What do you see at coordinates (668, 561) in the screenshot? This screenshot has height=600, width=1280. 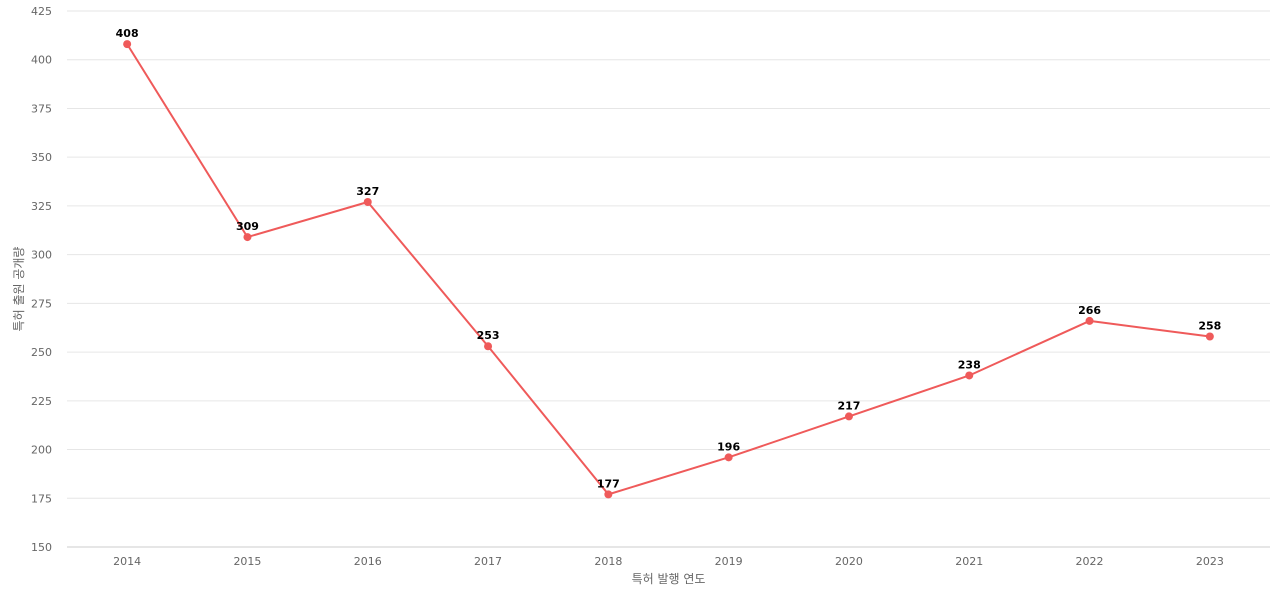 I see `x-axis-ticks: 2014 2015 2016 2017 2018 2019 2020 2021 2022 2023` at bounding box center [668, 561].